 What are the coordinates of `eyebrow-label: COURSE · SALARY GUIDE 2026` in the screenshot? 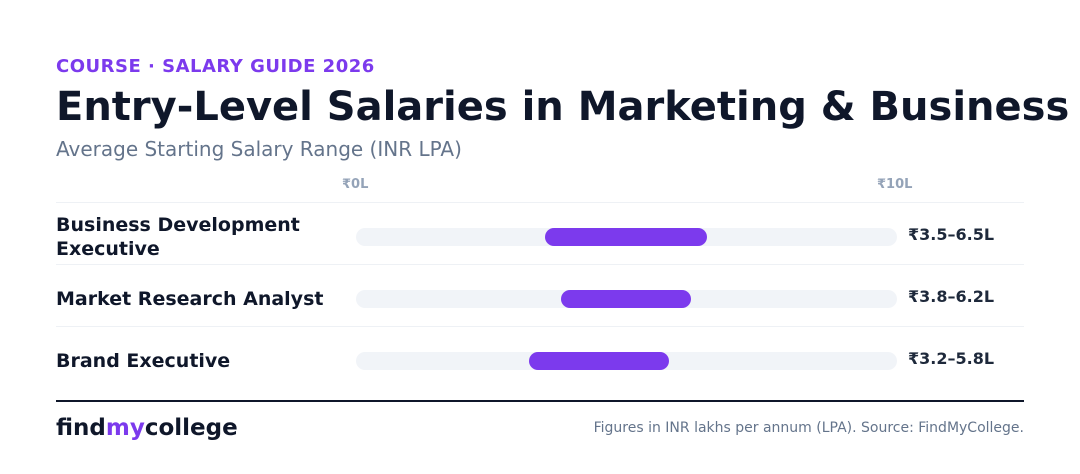 It's located at (215, 66).